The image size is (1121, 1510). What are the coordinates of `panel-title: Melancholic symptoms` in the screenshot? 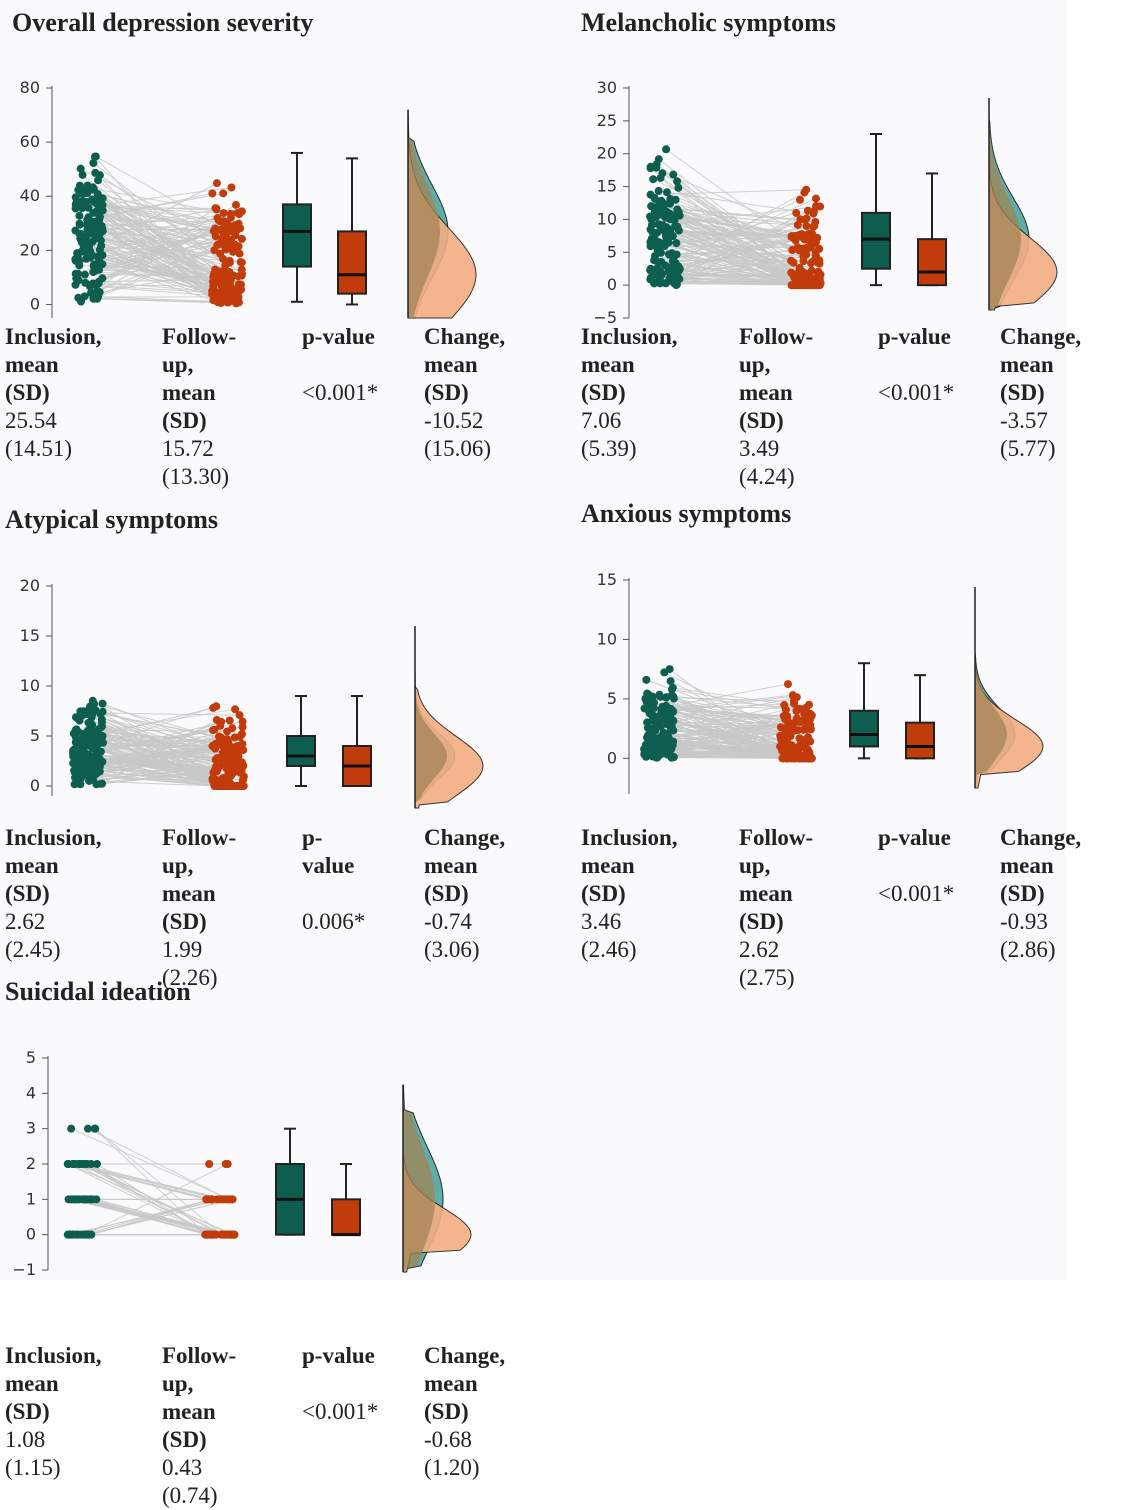 It's located at (708, 23).